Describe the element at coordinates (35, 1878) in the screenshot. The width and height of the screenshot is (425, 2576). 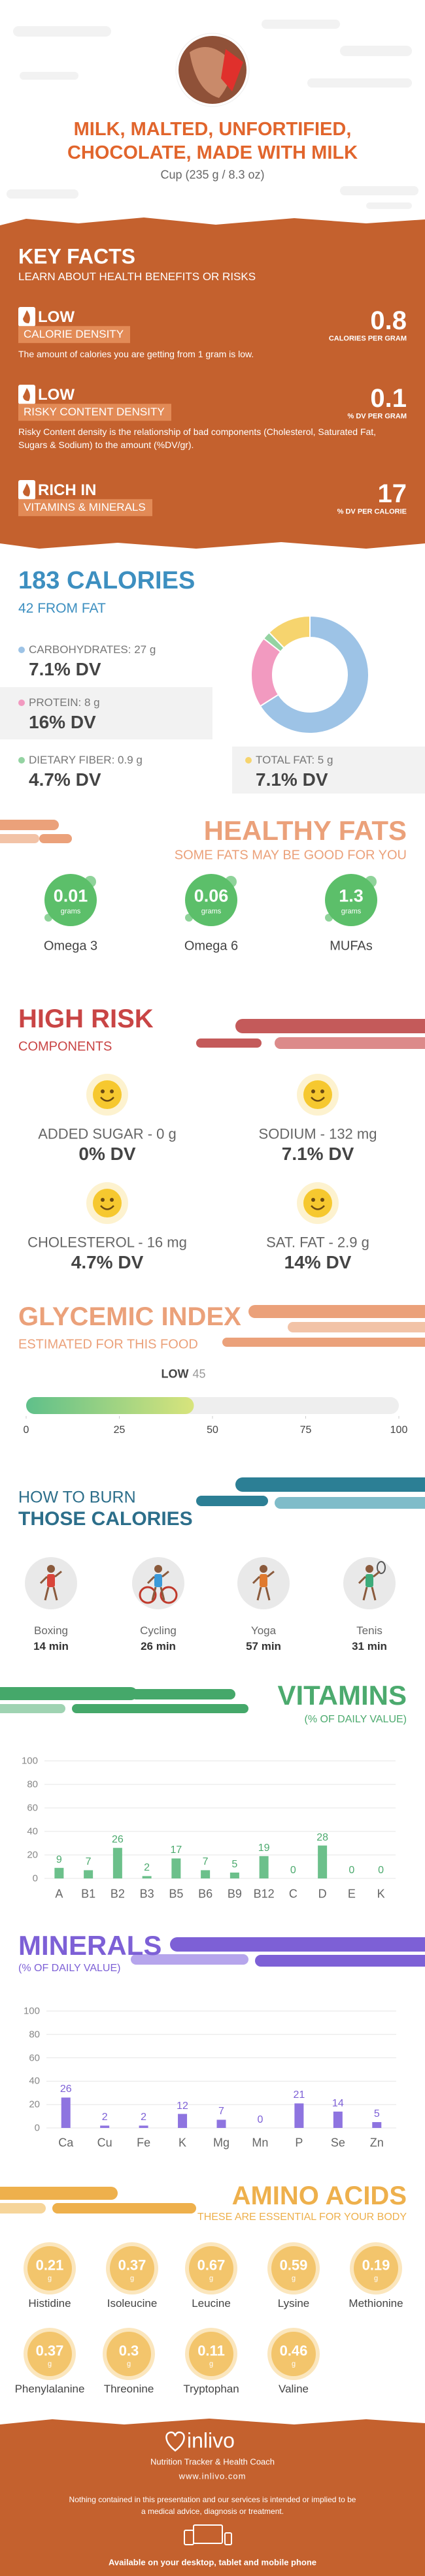
I see `y-tick-label: 0` at that location.